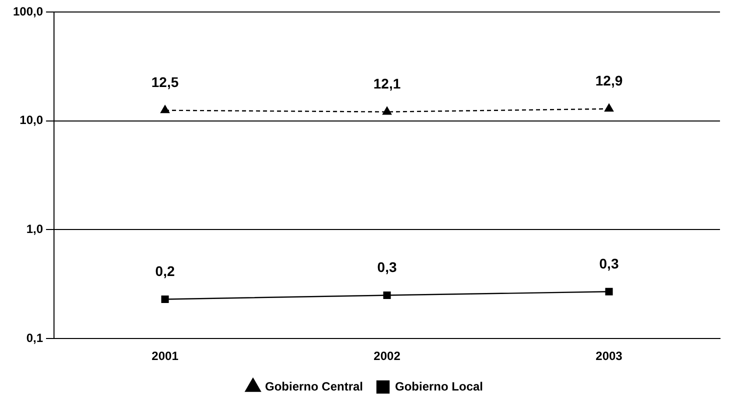 The image size is (748, 405). I want to click on x-tick-label: 2002, so click(387, 356).